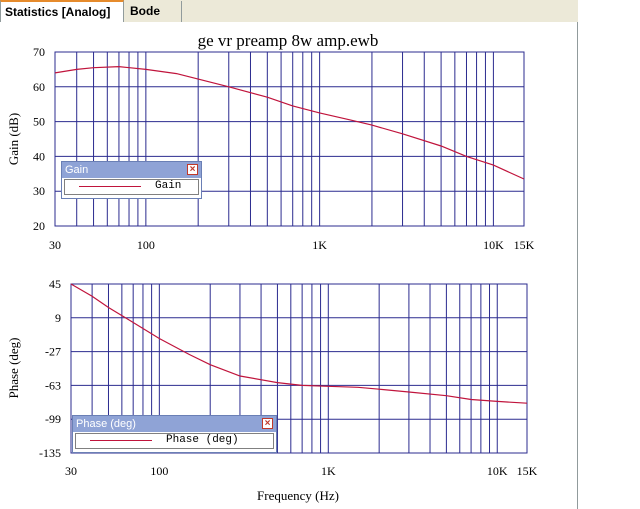 The width and height of the screenshot is (640, 509). Describe the element at coordinates (13, 367) in the screenshot. I see `phase-y-axis-label: Phase (deg)` at that location.